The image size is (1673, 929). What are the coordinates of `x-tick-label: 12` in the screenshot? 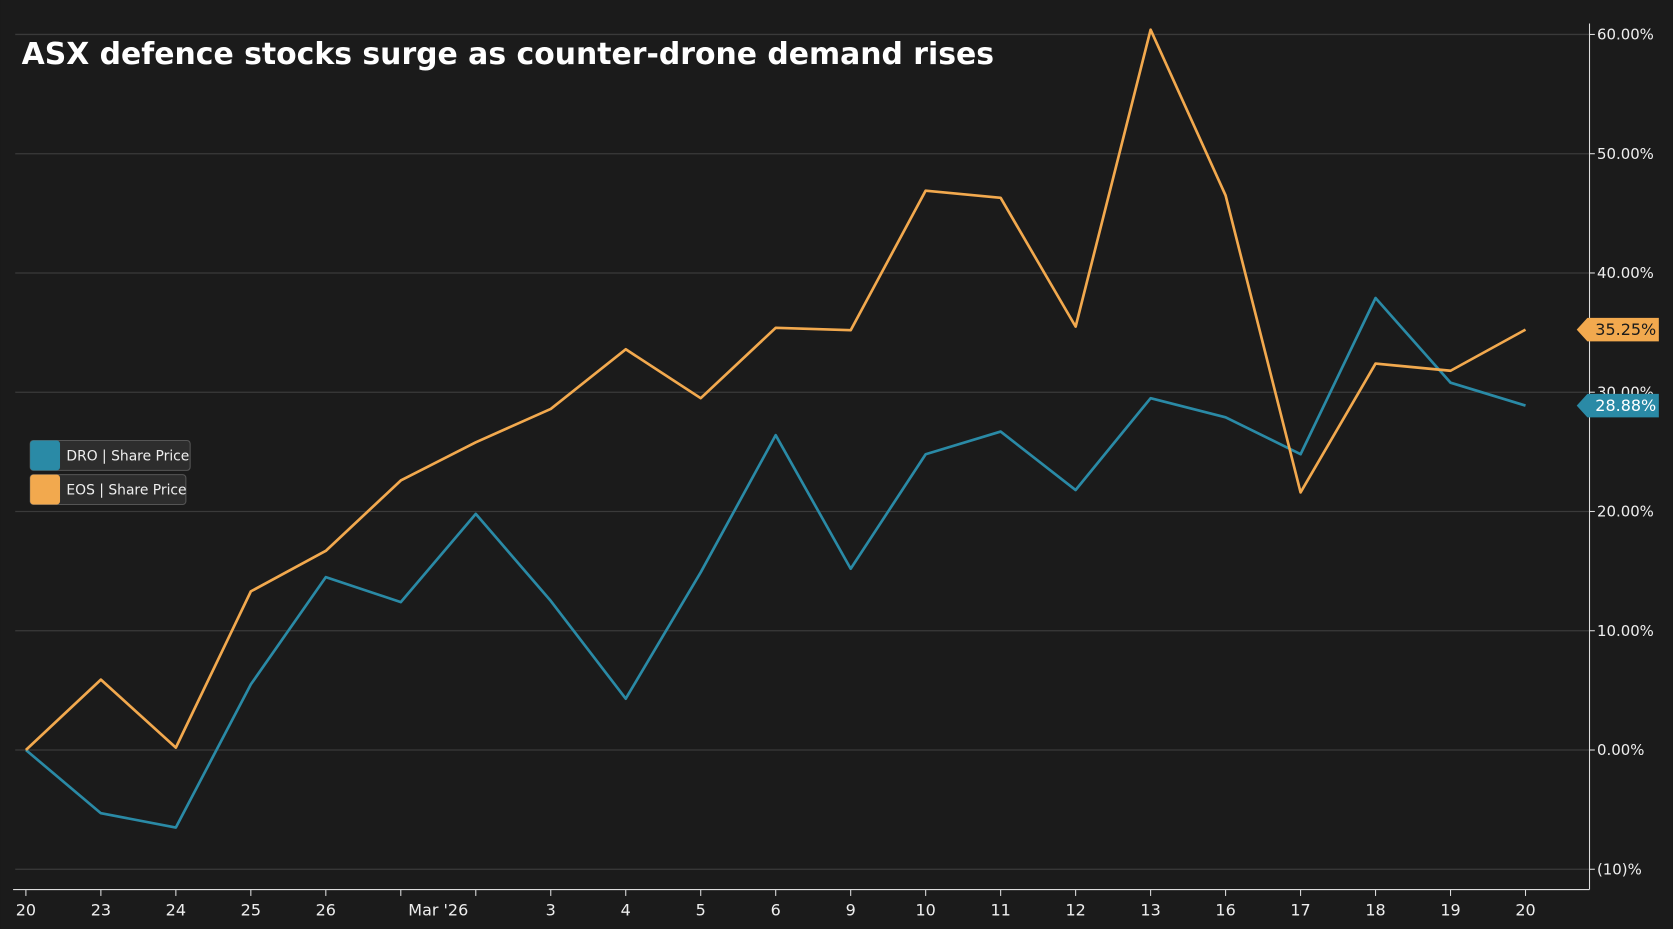 It's located at (1075, 909).